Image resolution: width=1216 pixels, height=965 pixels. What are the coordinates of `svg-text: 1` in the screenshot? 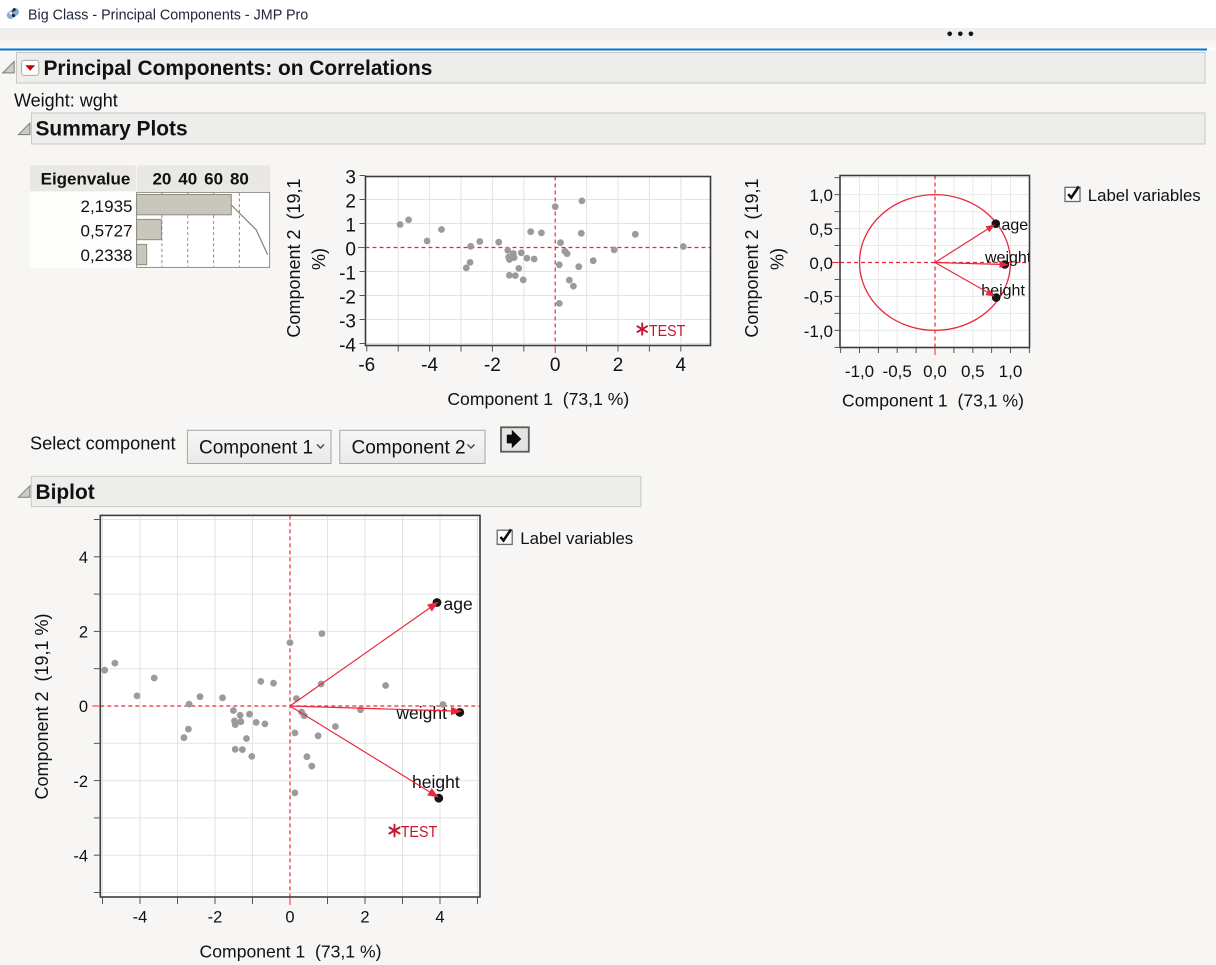 It's located at (350, 226).